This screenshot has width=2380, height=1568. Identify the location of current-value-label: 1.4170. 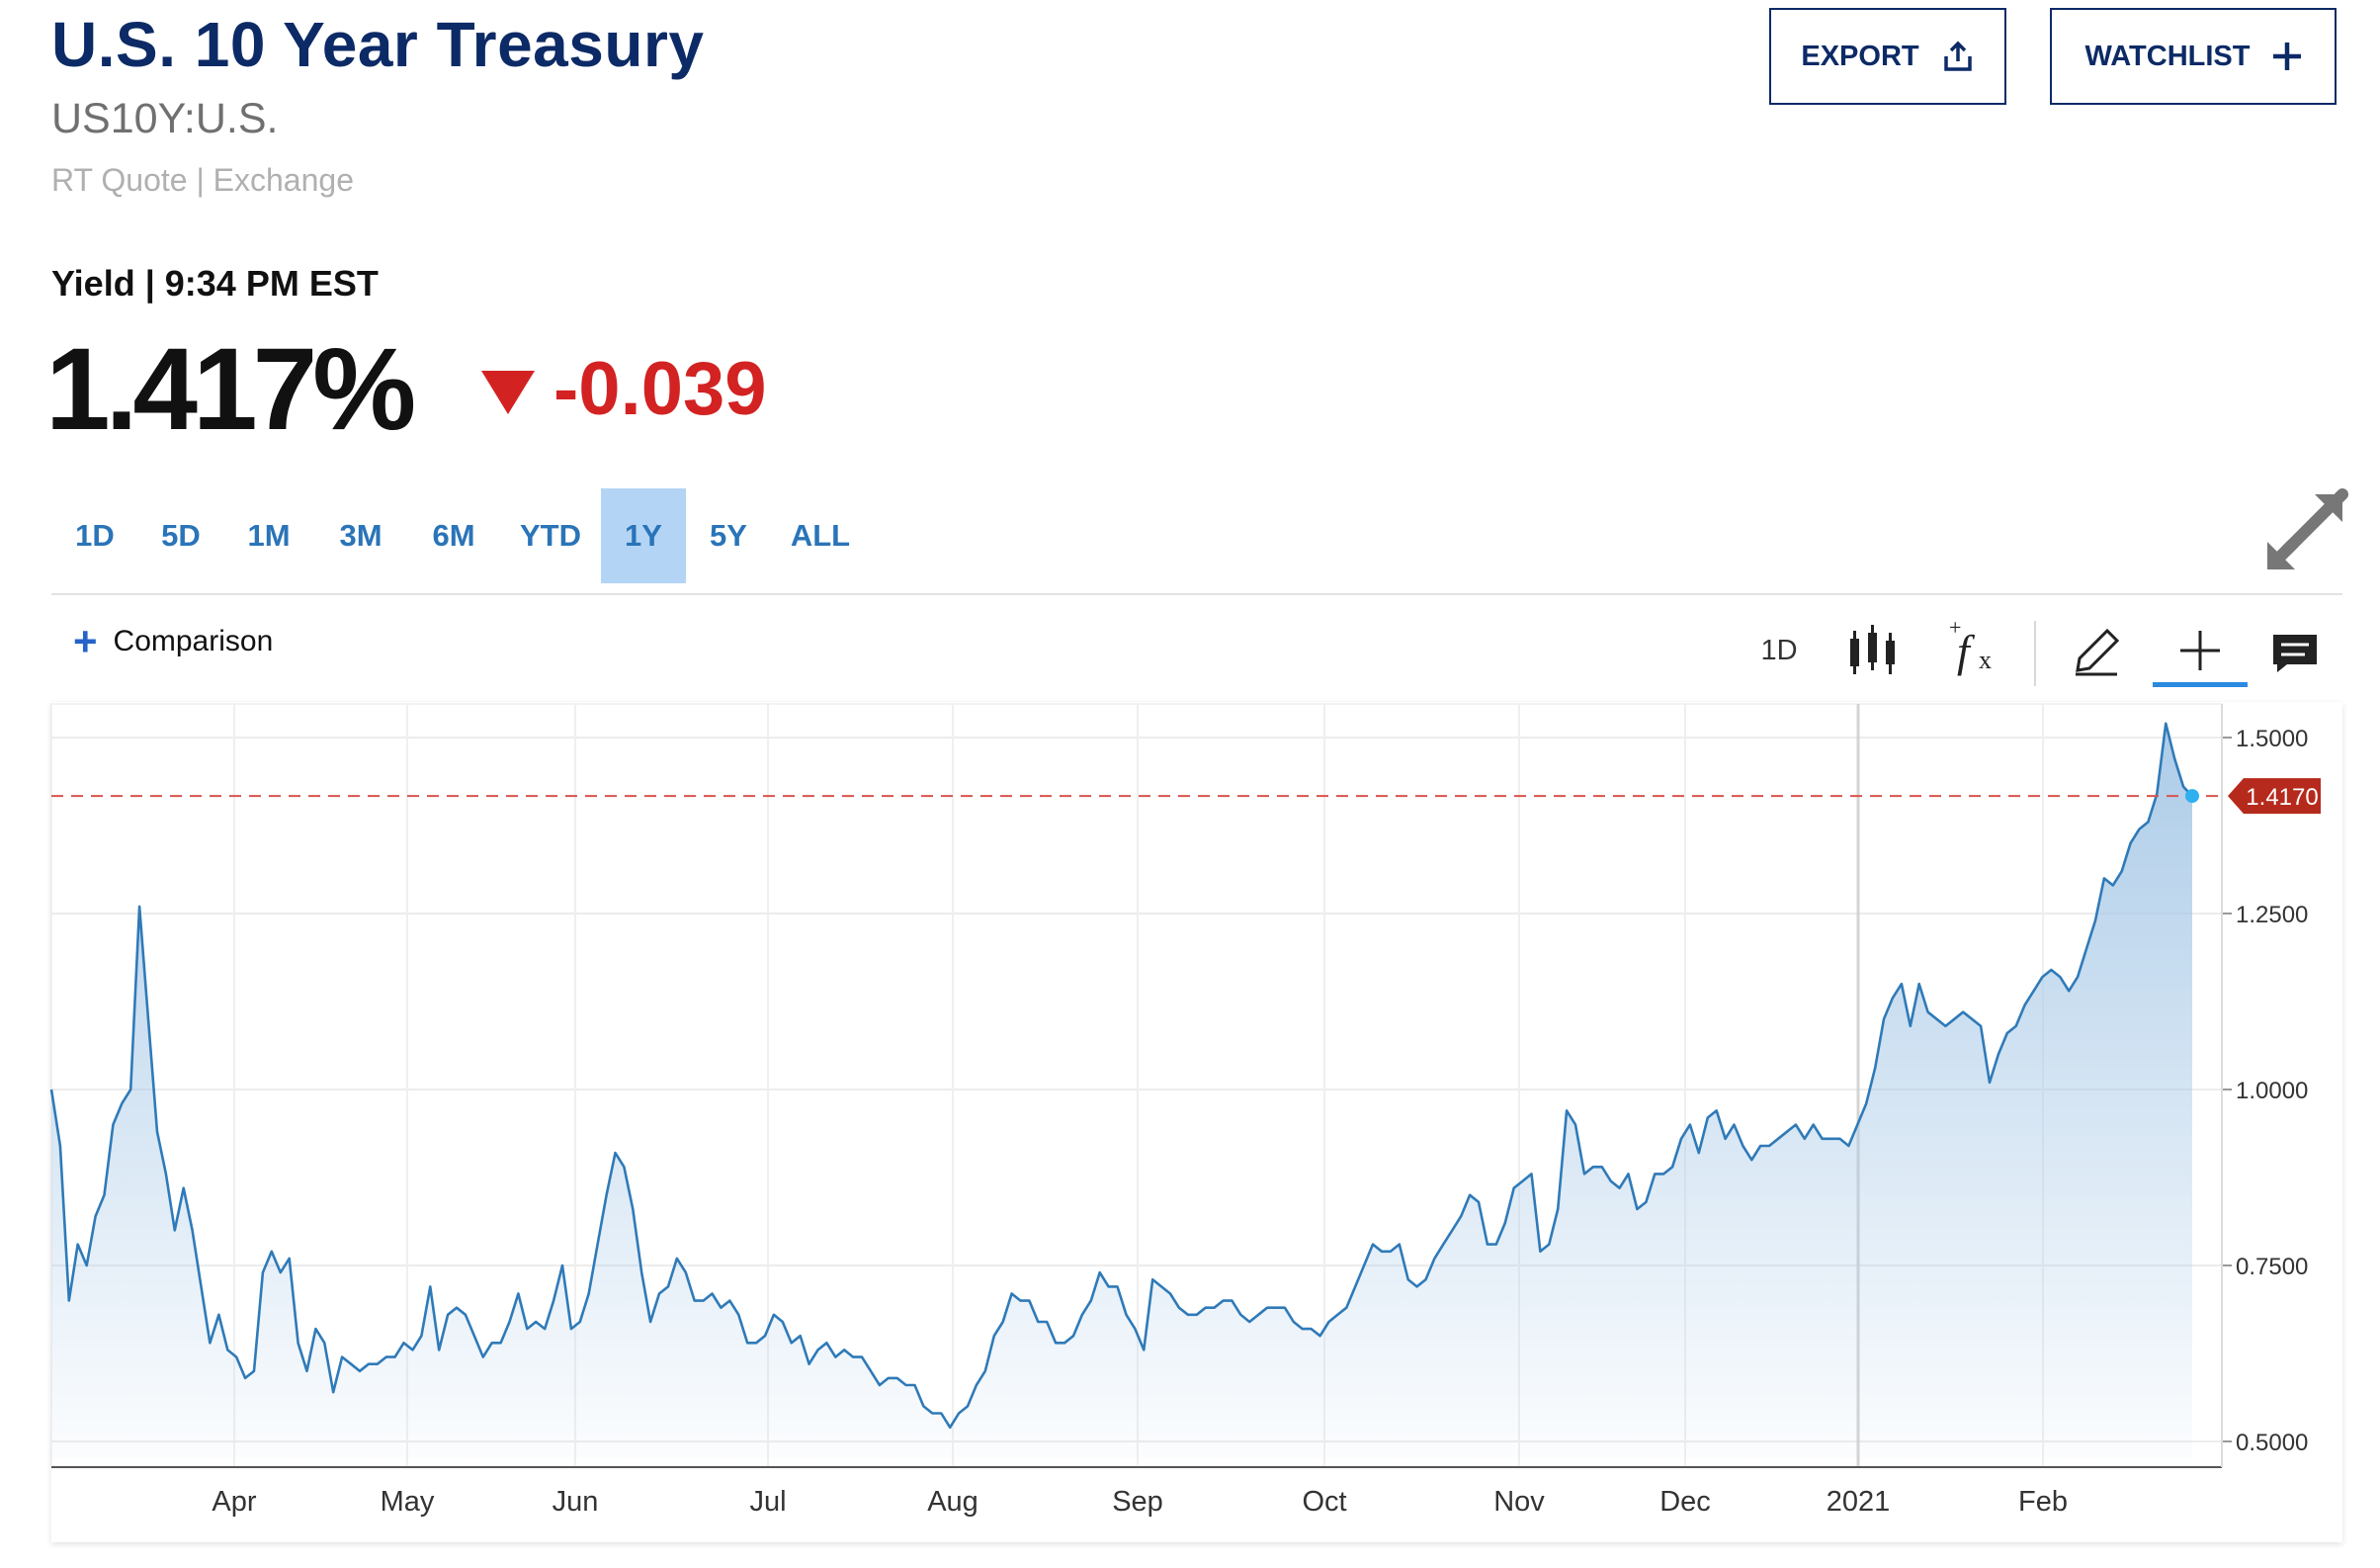
(2282, 798).